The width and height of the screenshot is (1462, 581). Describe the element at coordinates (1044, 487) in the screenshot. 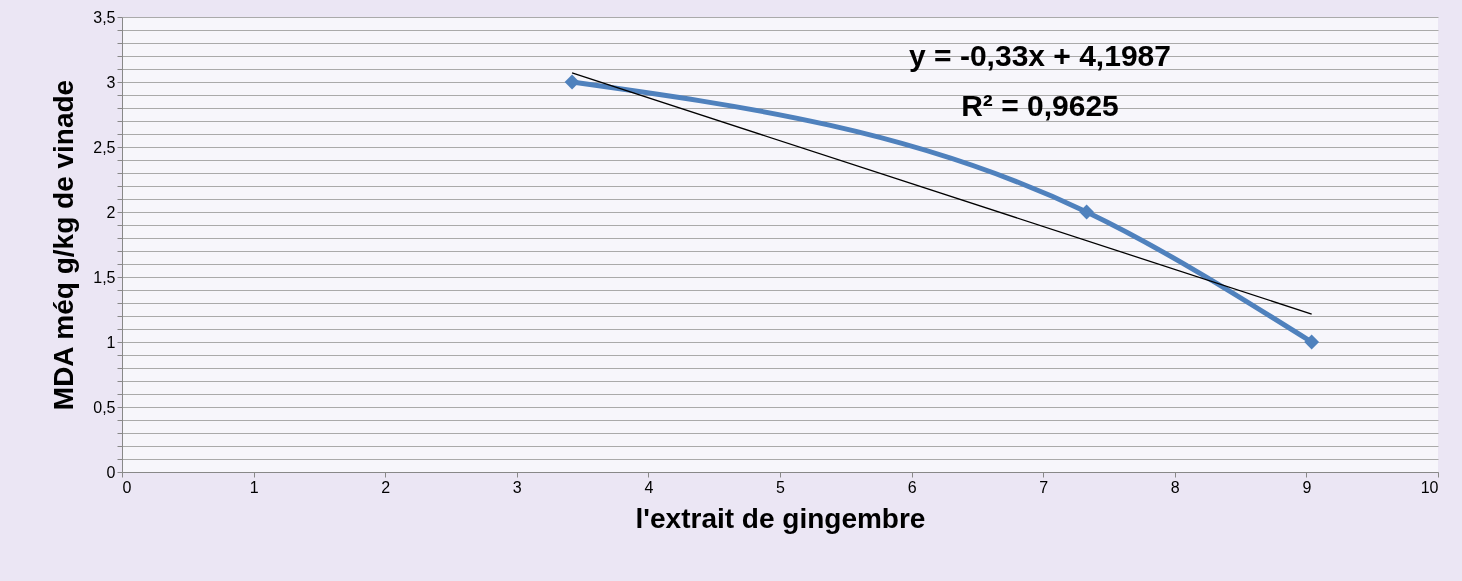

I see `x-tick-label: 7` at that location.